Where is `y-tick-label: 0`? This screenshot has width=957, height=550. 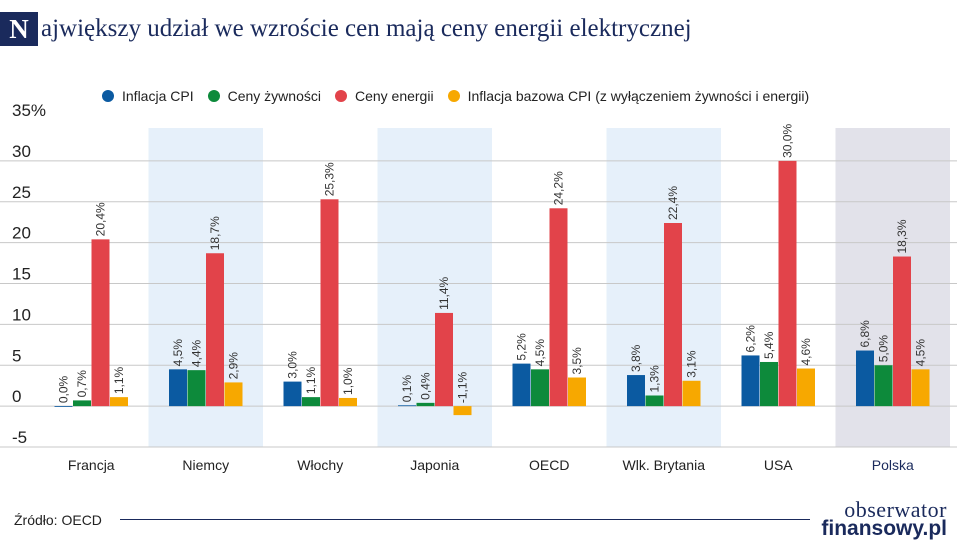 y-tick-label: 0 is located at coordinates (16, 396).